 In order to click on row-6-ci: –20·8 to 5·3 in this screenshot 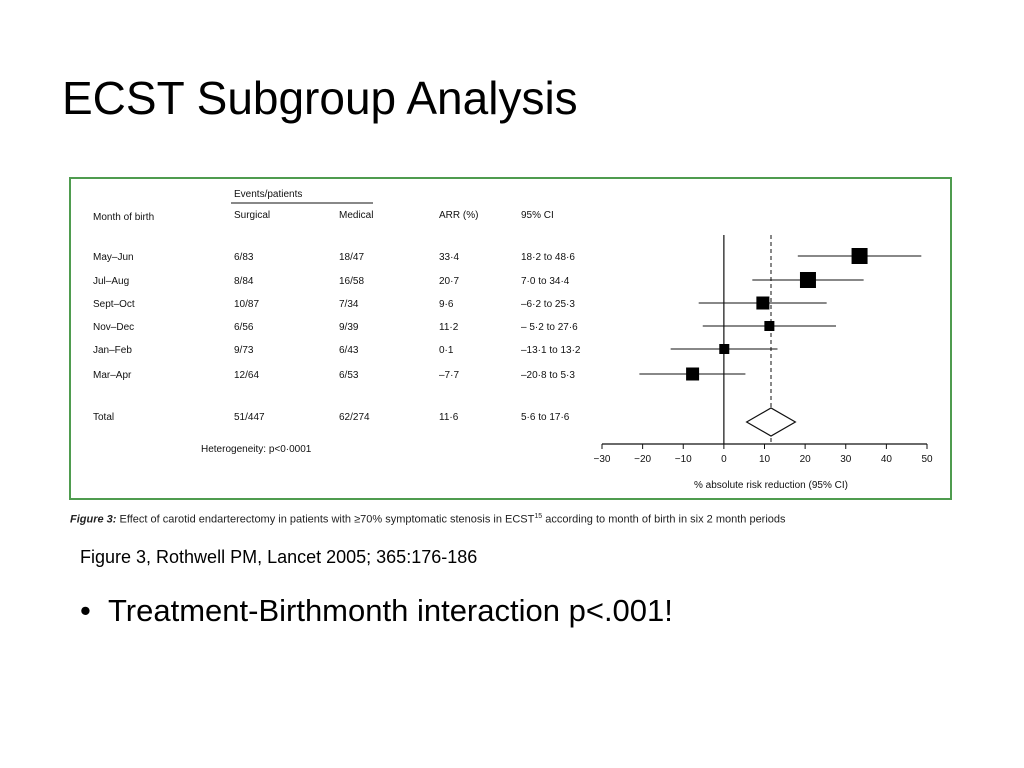, I will do `click(548, 375)`.